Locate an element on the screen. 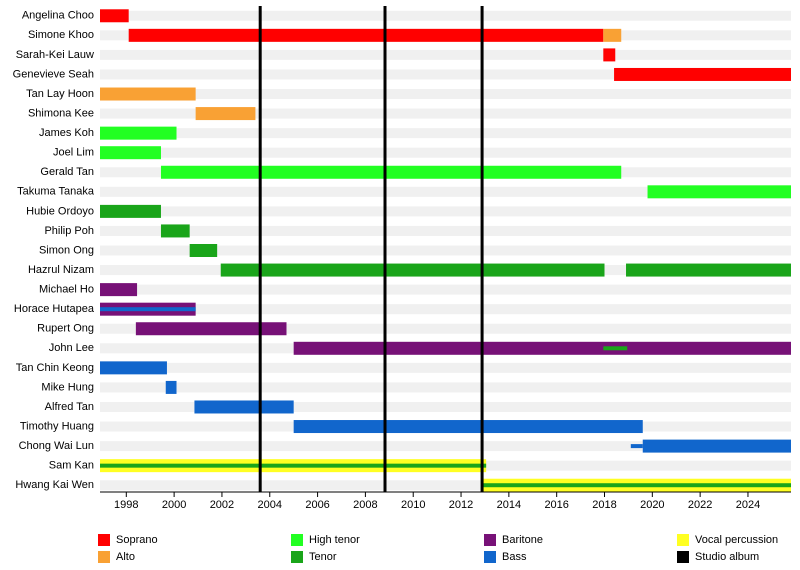  member-label: Alfred Tan is located at coordinates (69, 407).